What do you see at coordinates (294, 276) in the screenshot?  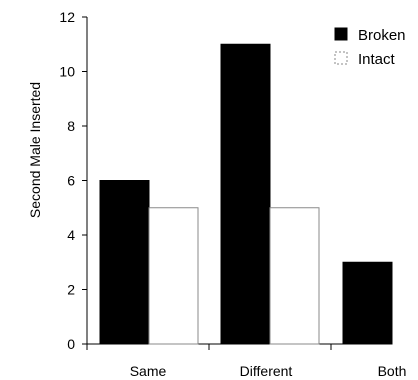 I see `bar-intact-different` at bounding box center [294, 276].